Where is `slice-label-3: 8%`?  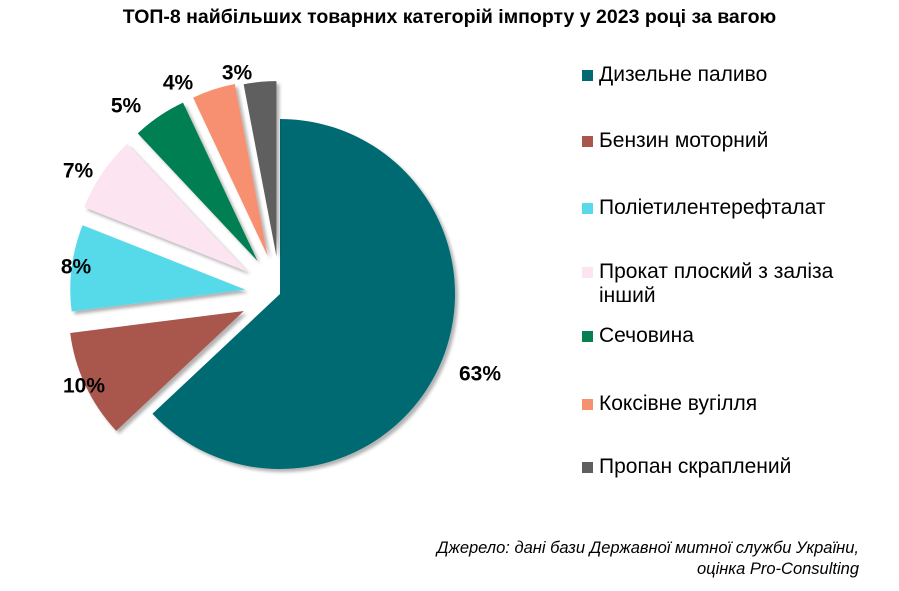 slice-label-3: 8% is located at coordinates (76, 267).